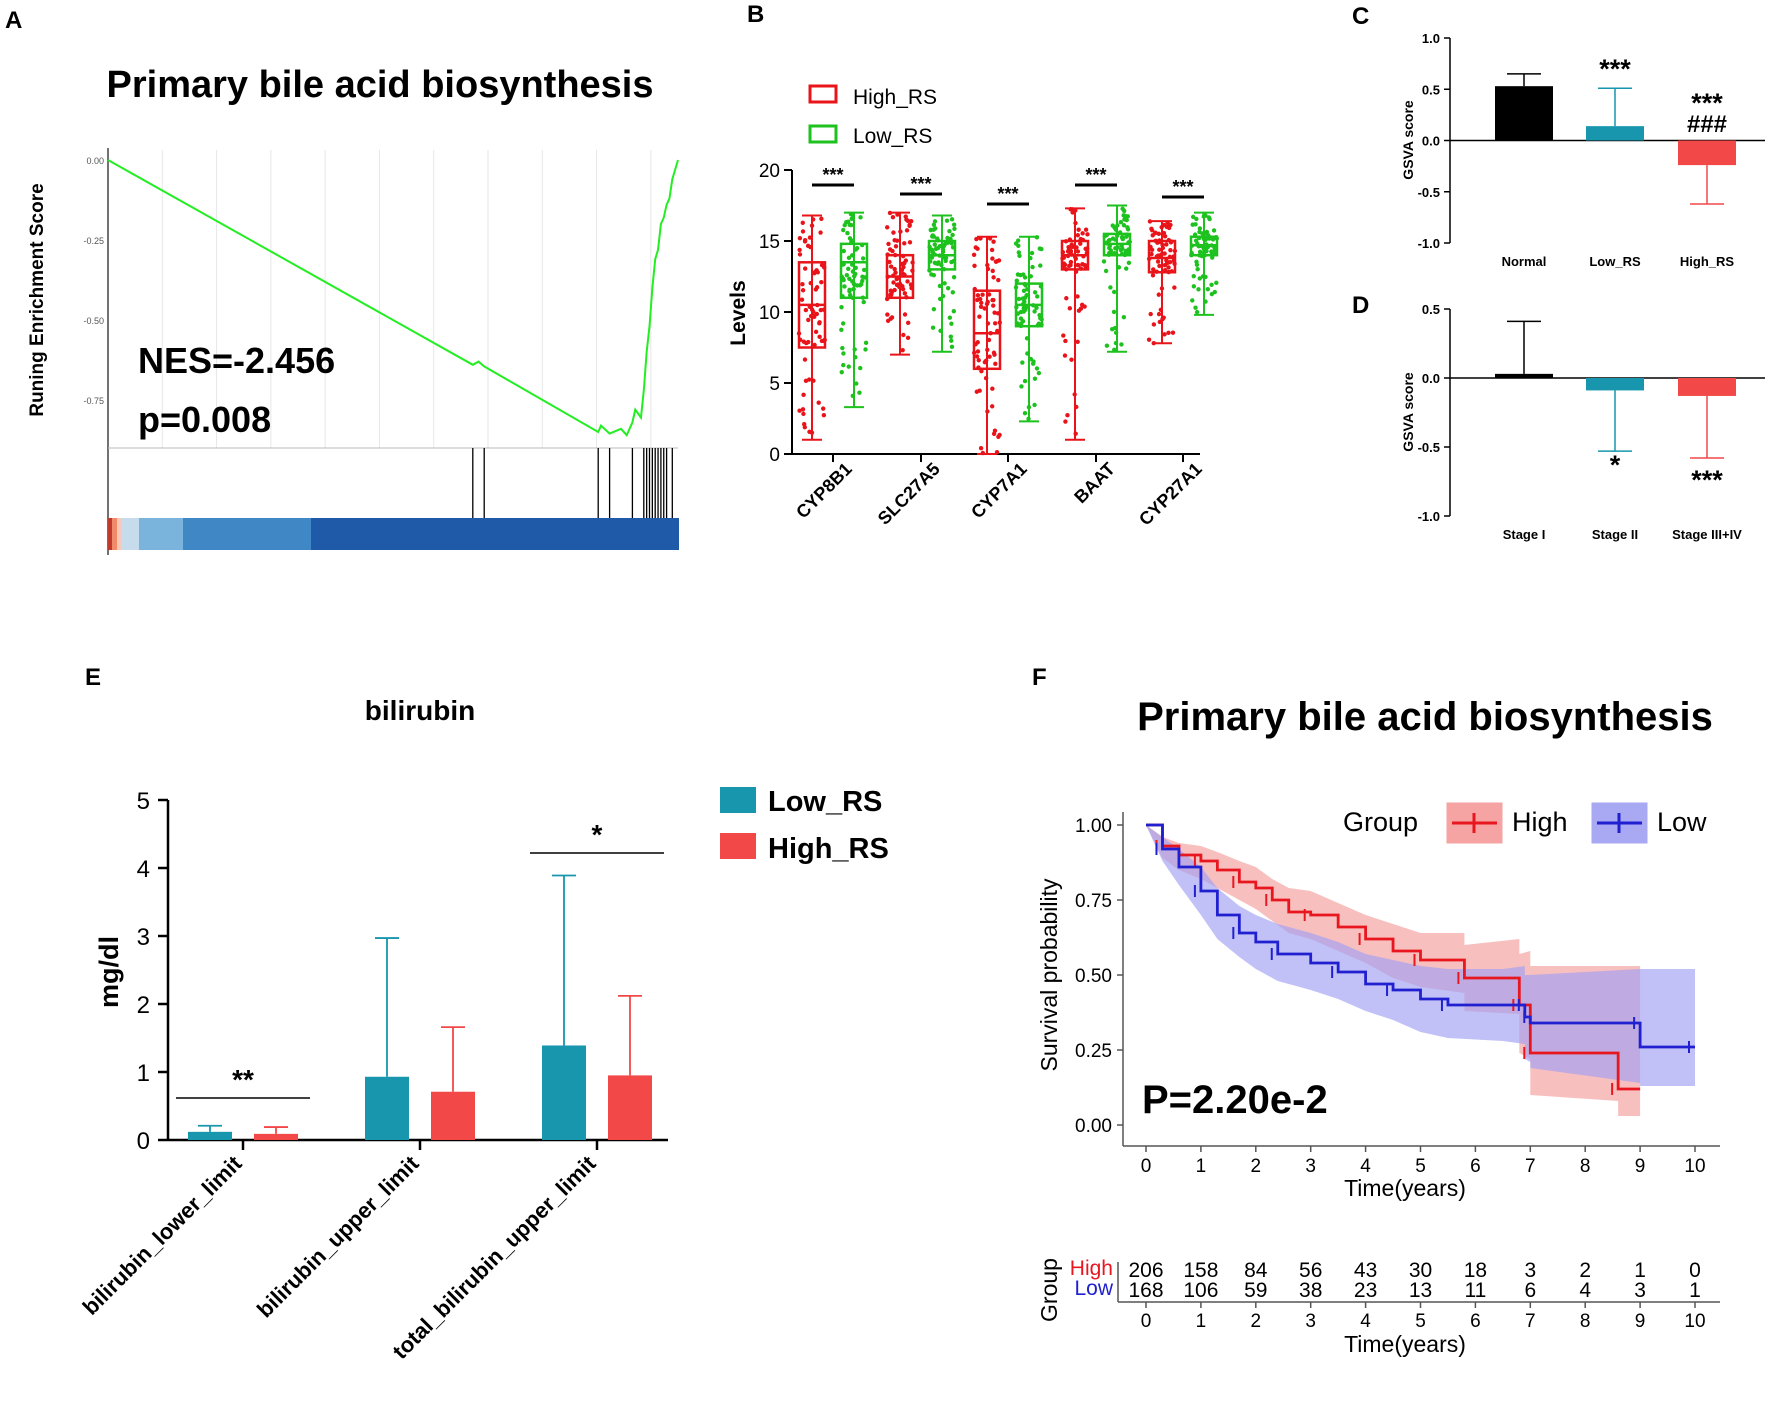 The image size is (1772, 1404). What do you see at coordinates (774, 455) in the screenshot?
I see `panel-b-y-tick-label: 0` at bounding box center [774, 455].